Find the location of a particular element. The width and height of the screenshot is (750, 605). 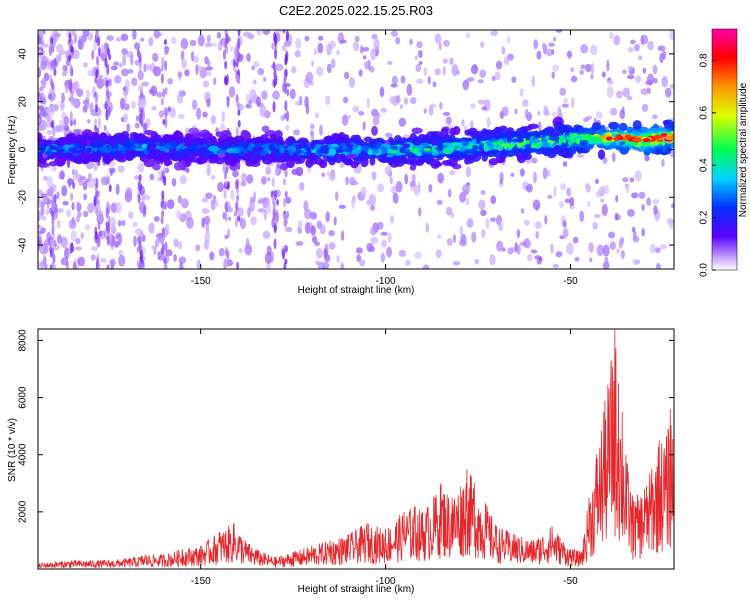

colorbar-ticks: 0.0 0.2 0.4 0.6 0.8 is located at coordinates (707, 165).